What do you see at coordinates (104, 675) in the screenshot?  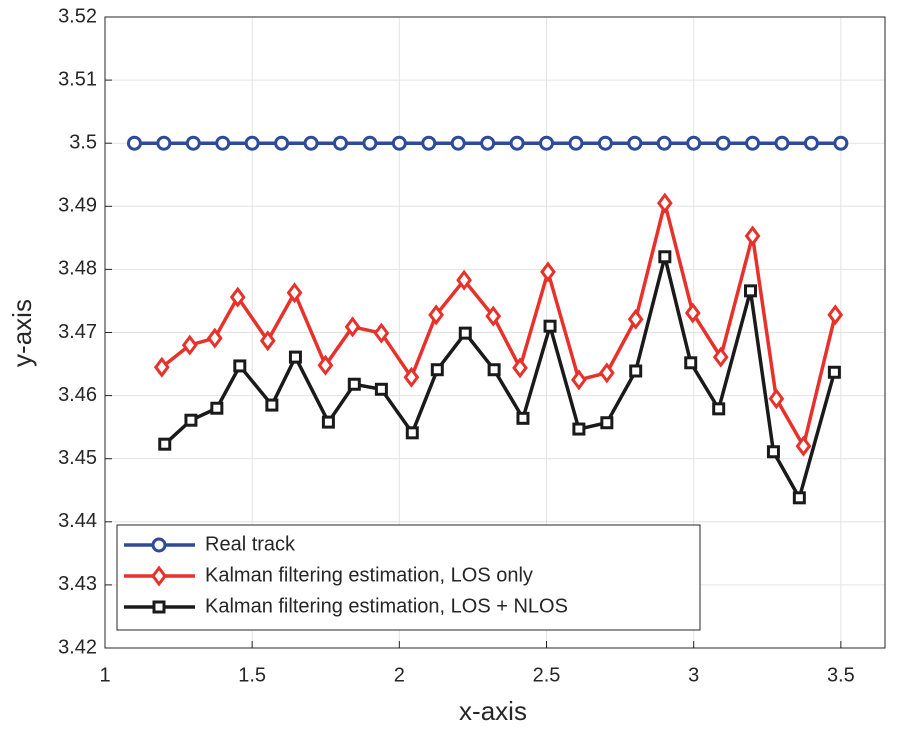 I see `x-tick-label: 1` at bounding box center [104, 675].